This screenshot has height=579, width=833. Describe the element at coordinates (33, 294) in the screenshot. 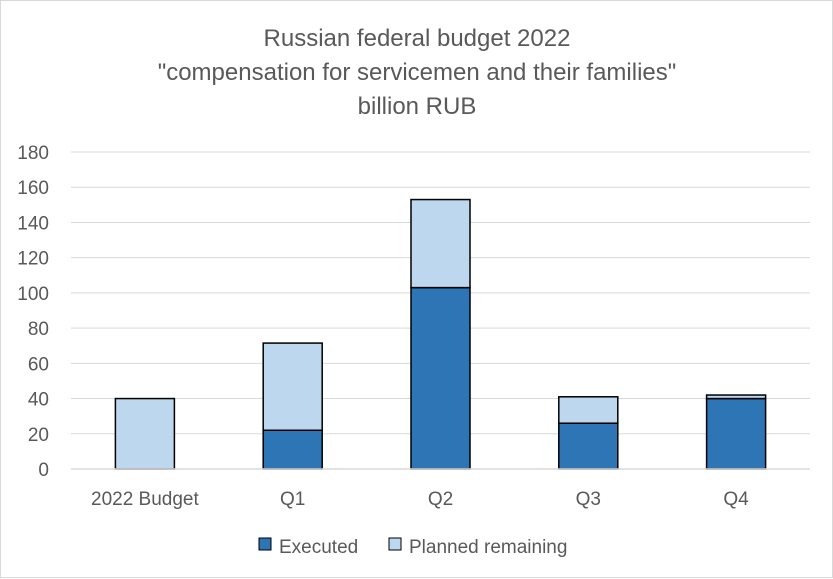

I see `y-tick-label: 100` at that location.